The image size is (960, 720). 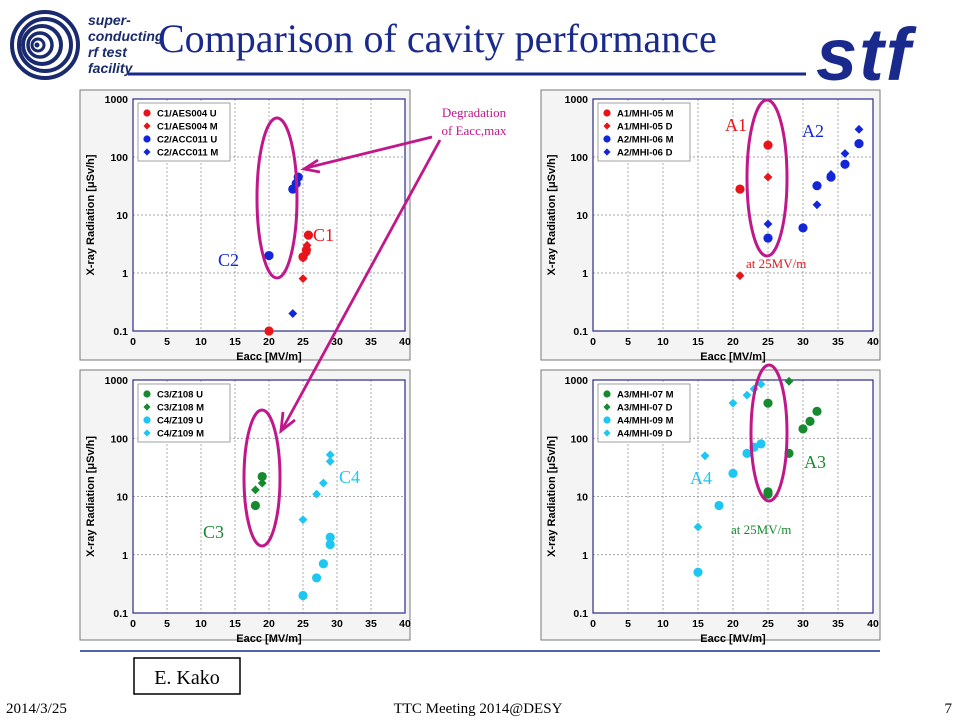 What do you see at coordinates (111, 68) in the screenshot?
I see `logo-line-4: facility` at bounding box center [111, 68].